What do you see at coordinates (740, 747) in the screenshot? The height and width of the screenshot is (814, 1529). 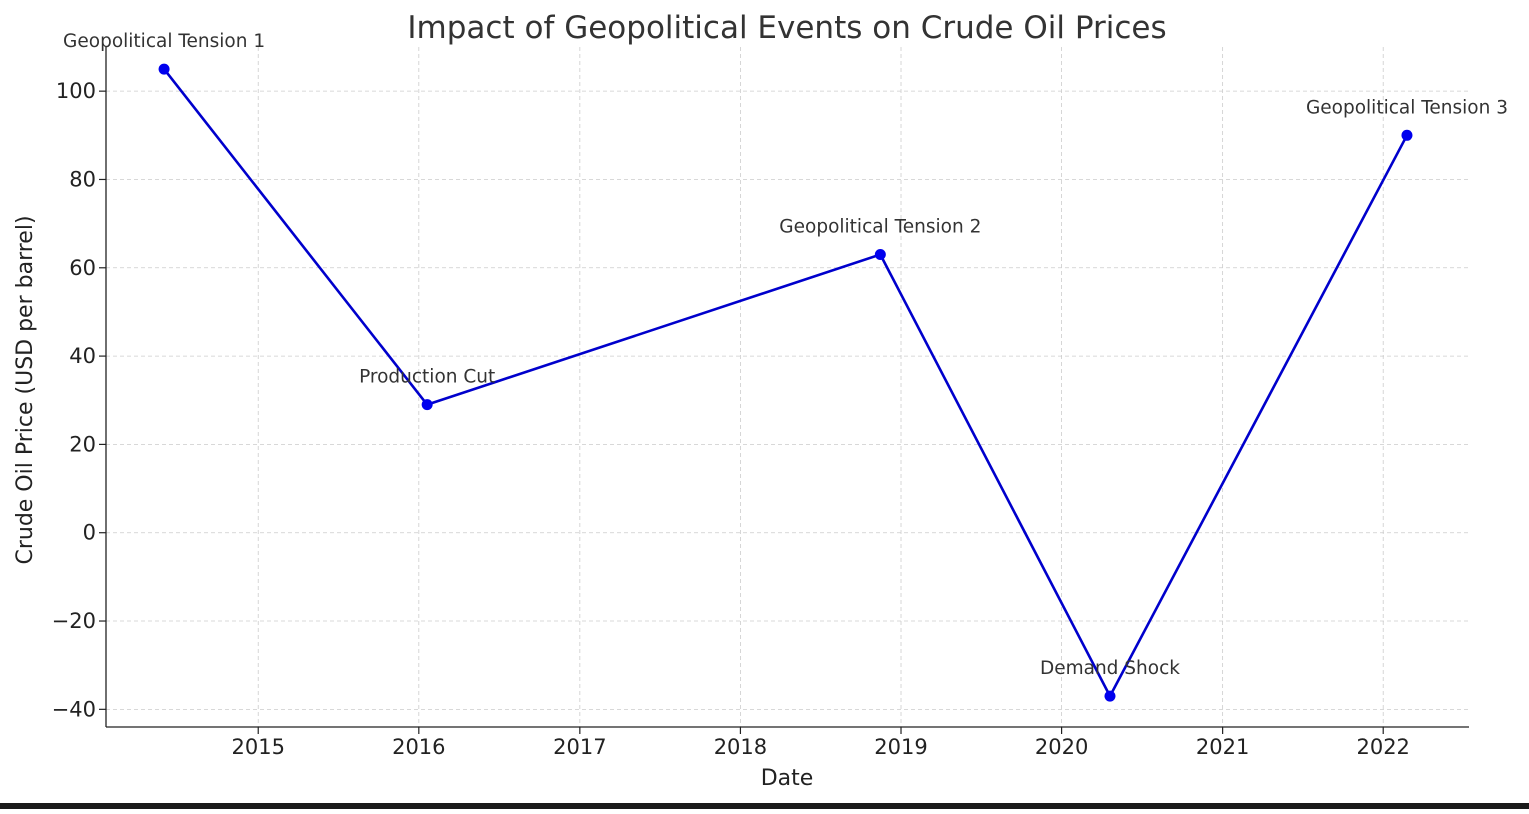 I see `x-tick-label: 2018` at bounding box center [740, 747].